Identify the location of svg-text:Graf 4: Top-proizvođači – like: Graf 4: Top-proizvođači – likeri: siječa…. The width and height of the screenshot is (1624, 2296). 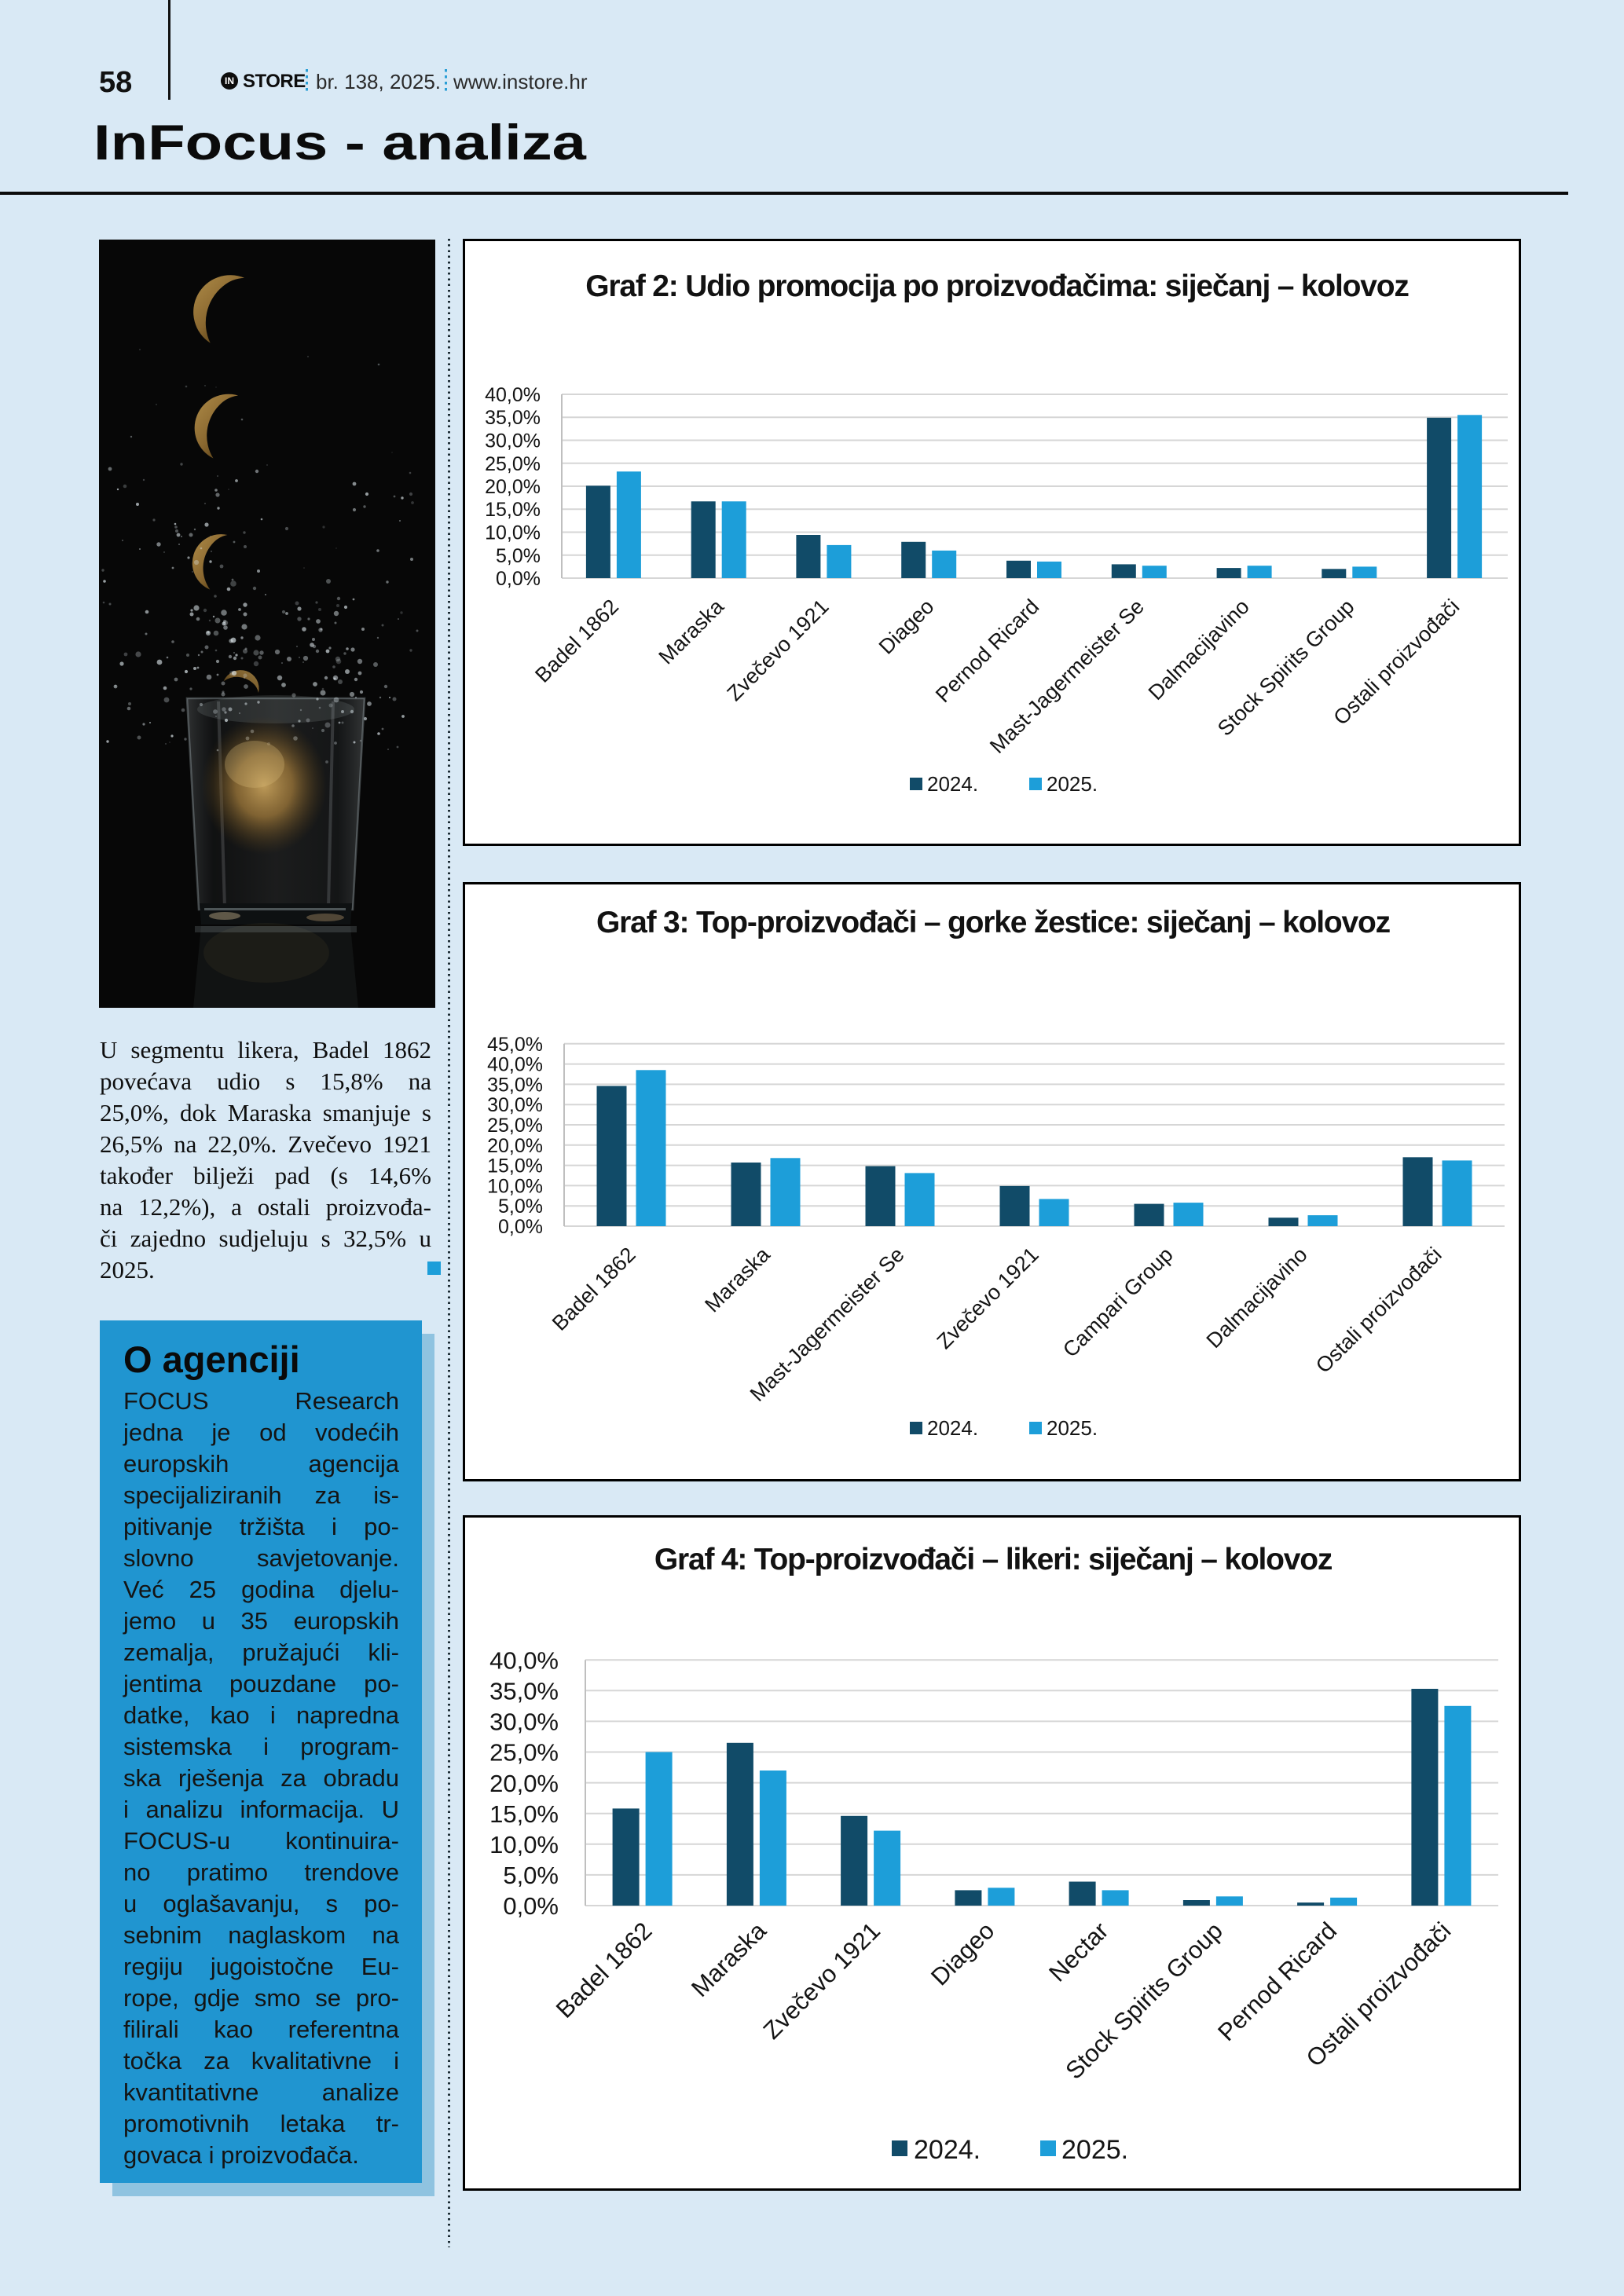
(993, 1559).